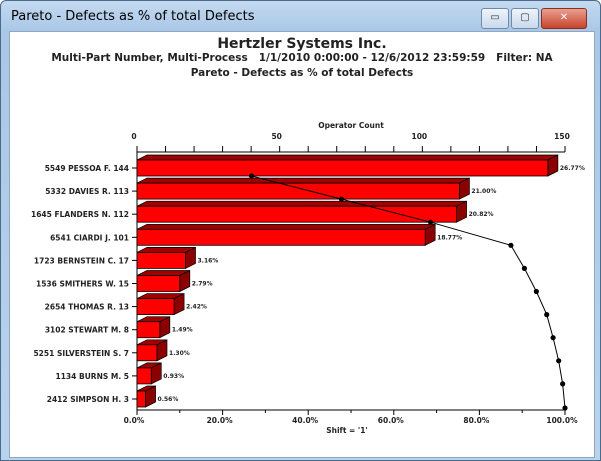 The image size is (601, 461). What do you see at coordinates (302, 44) in the screenshot?
I see `company-title: Hertzler Systems Inc.` at bounding box center [302, 44].